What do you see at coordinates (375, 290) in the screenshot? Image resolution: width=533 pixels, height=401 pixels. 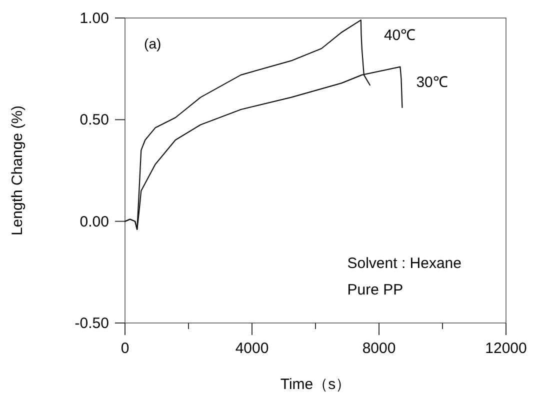 I see `annotation: Pure PP` at bounding box center [375, 290].